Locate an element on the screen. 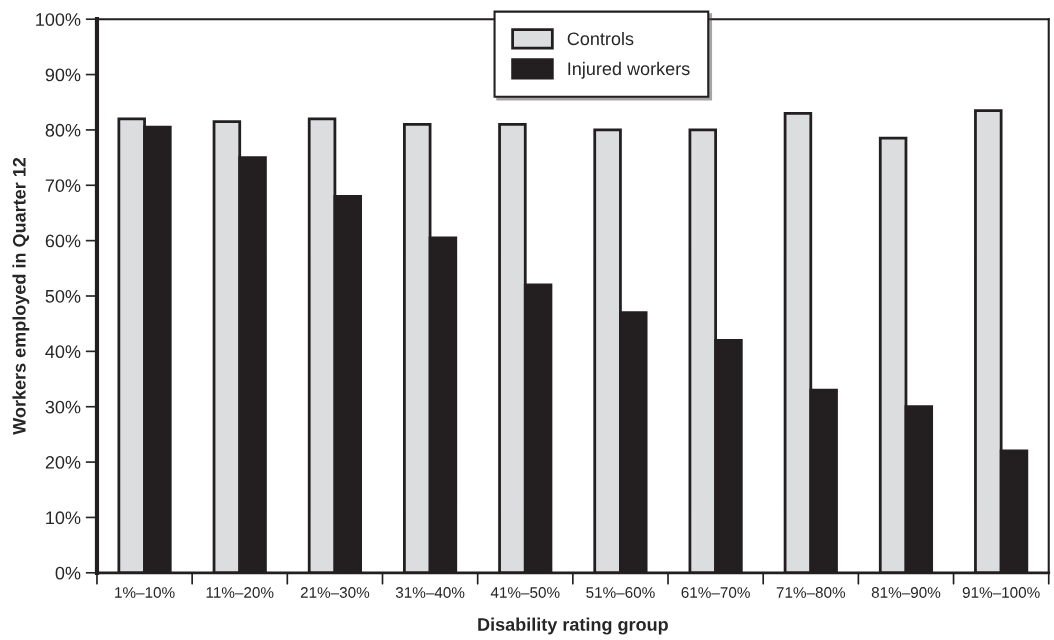 The height and width of the screenshot is (640, 1054). legend-label: Controls is located at coordinates (600, 38).